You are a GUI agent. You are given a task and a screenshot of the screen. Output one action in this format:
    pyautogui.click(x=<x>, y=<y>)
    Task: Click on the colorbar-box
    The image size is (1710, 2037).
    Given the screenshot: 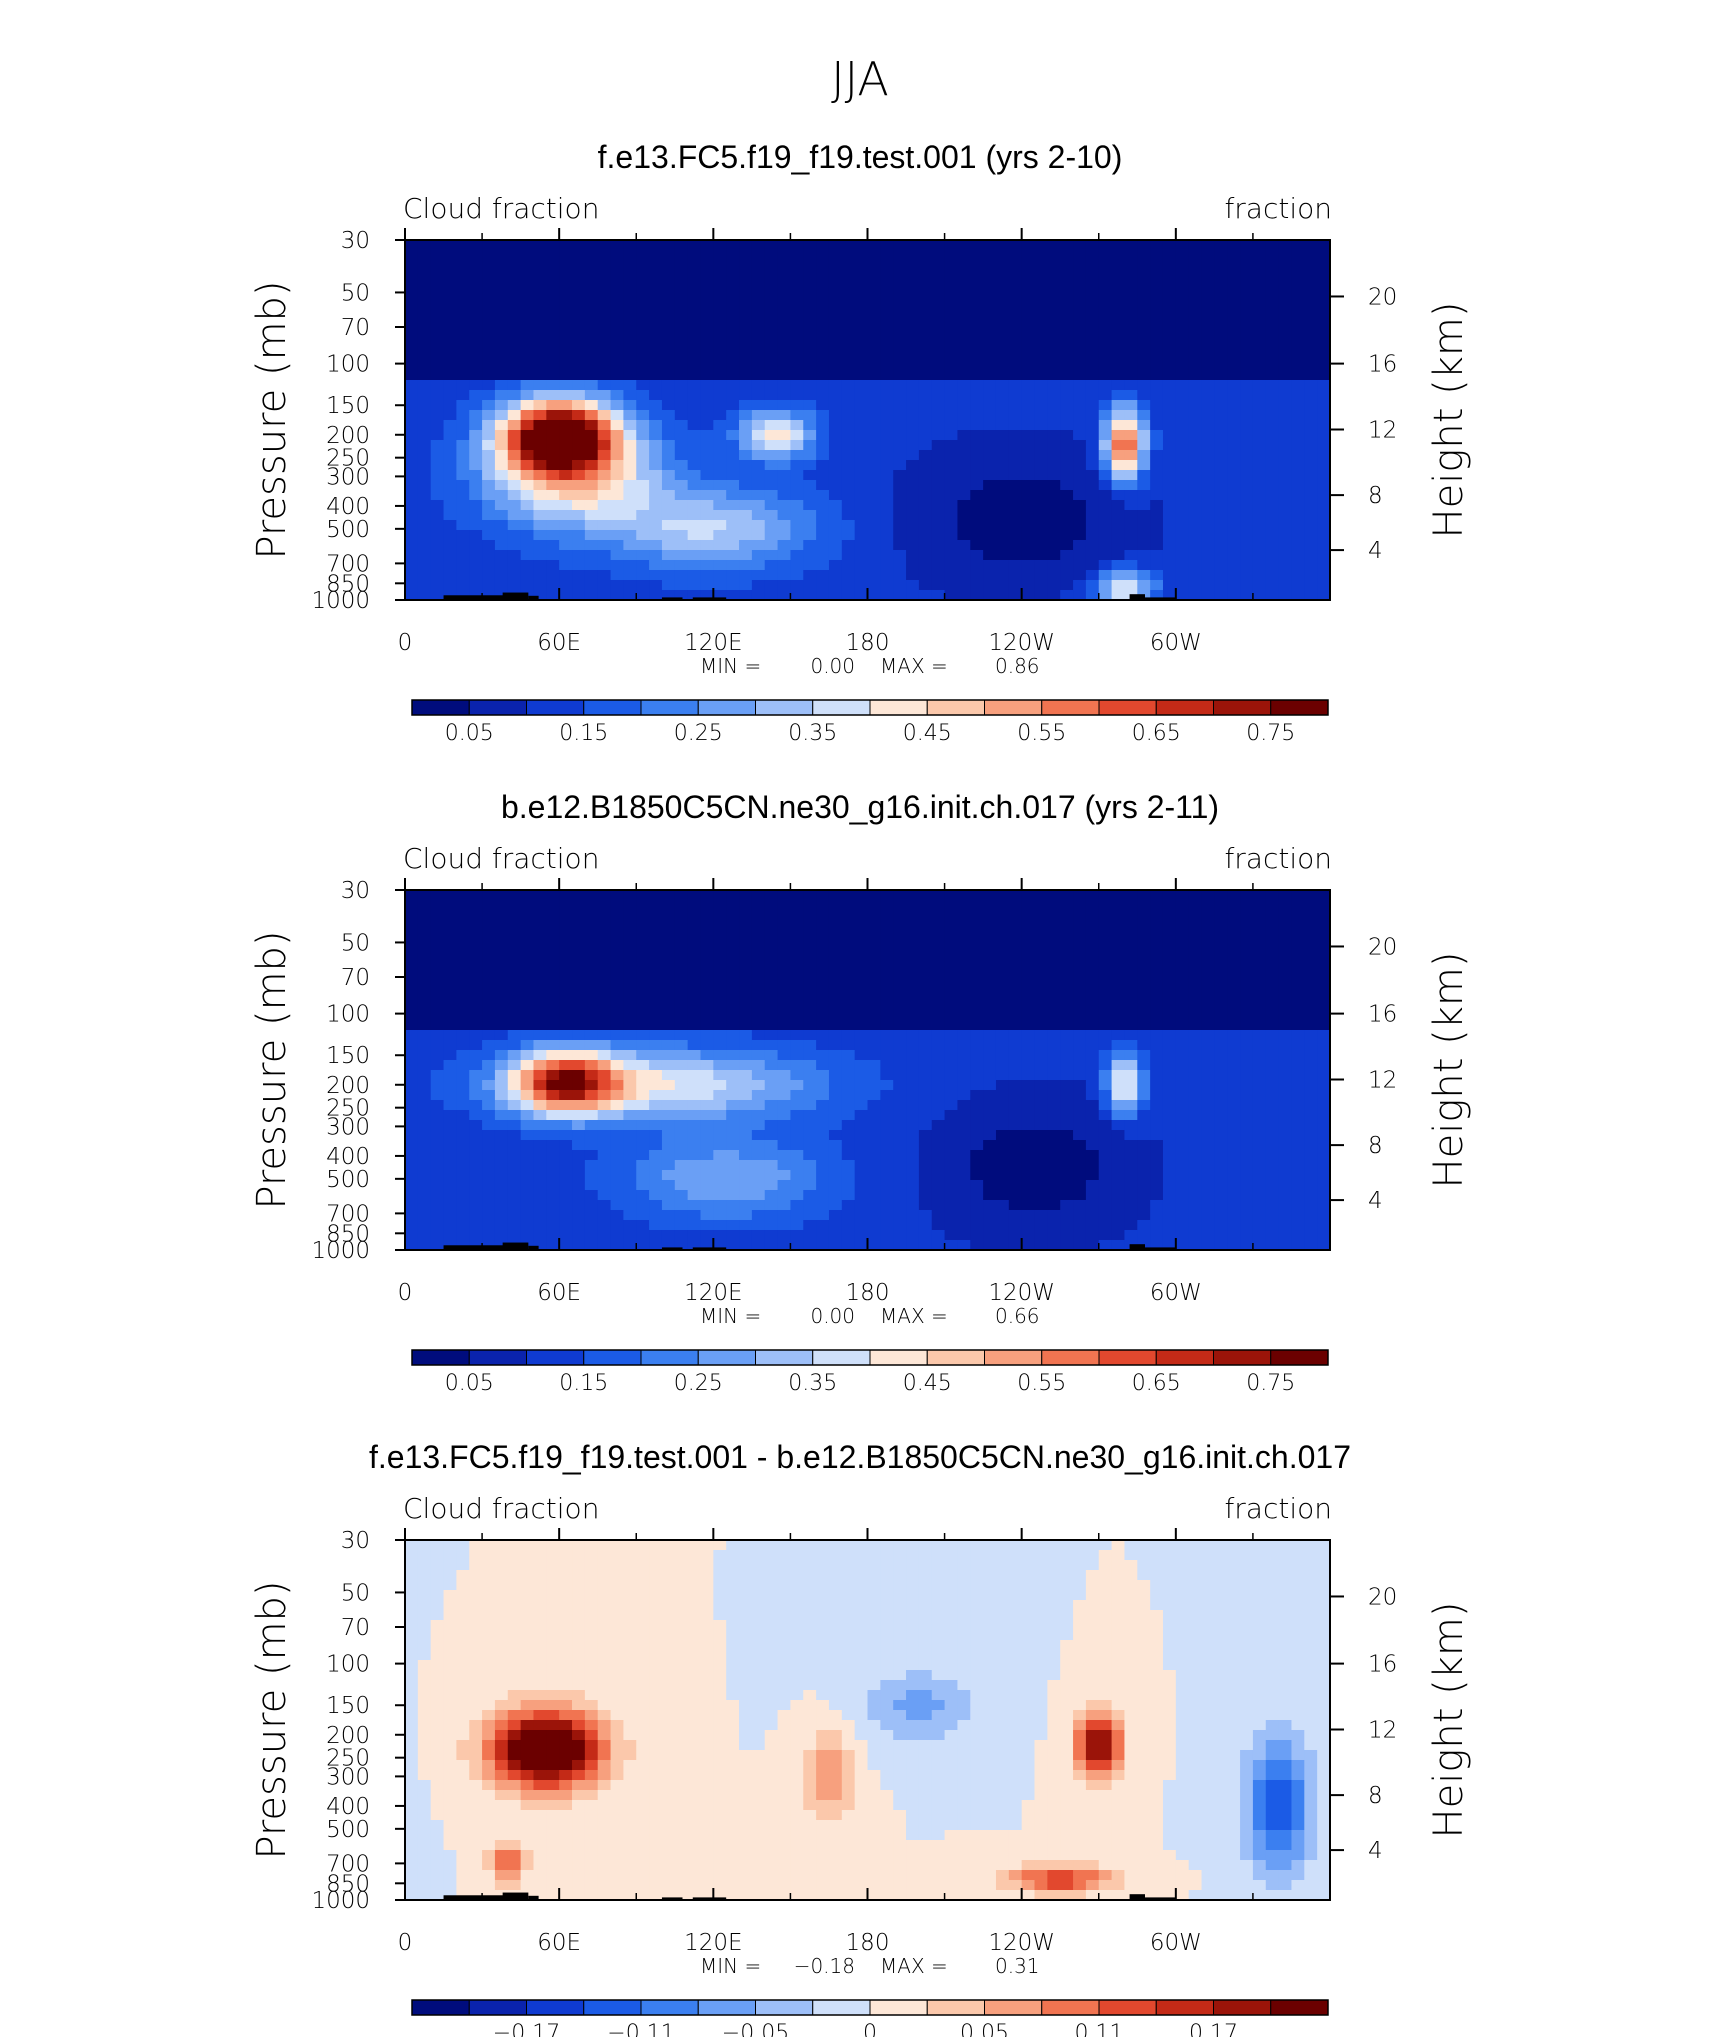 What is the action you would take?
    pyautogui.click(x=1013, y=707)
    